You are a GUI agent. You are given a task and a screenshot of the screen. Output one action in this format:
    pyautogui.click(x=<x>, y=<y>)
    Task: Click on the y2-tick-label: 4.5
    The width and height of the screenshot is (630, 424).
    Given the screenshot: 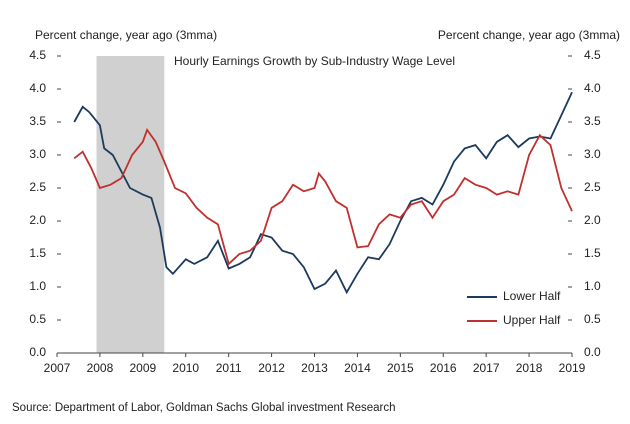 What is the action you would take?
    pyautogui.click(x=592, y=55)
    